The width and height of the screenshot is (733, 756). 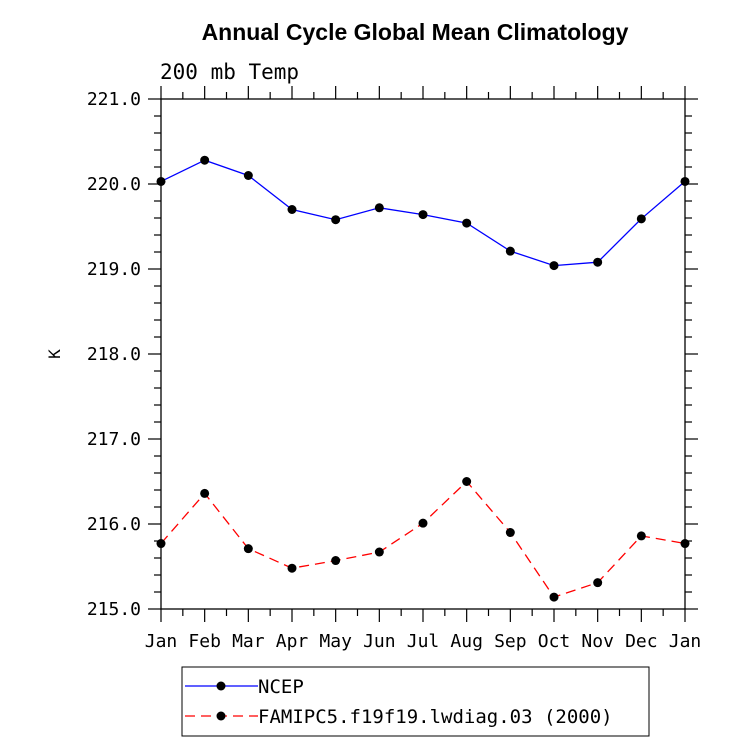 I want to click on chart-subtitle: 200 mb Temp, so click(x=229, y=72).